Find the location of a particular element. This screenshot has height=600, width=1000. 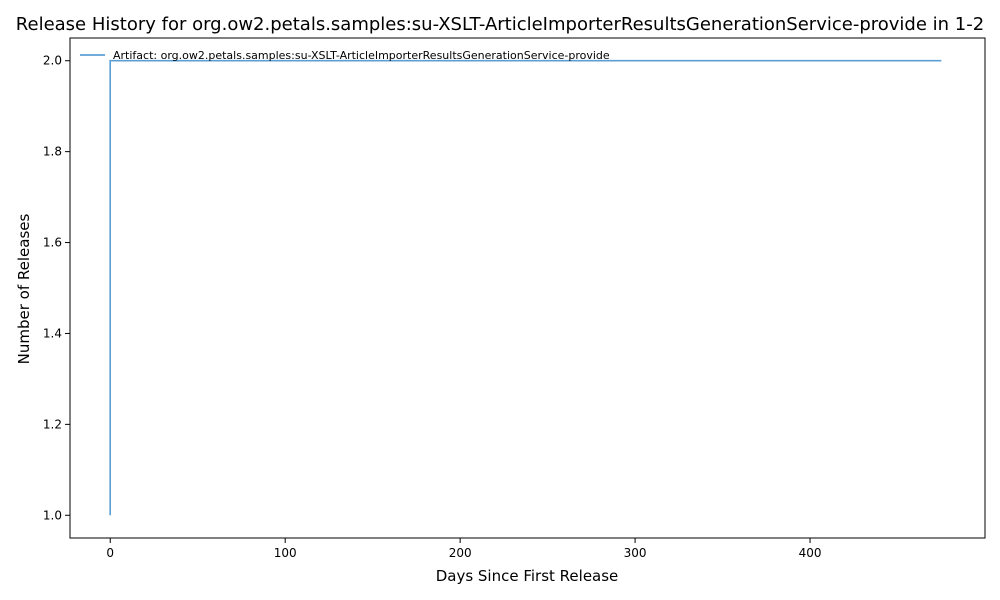

y-tick-label: 1.2 is located at coordinates (52, 424).